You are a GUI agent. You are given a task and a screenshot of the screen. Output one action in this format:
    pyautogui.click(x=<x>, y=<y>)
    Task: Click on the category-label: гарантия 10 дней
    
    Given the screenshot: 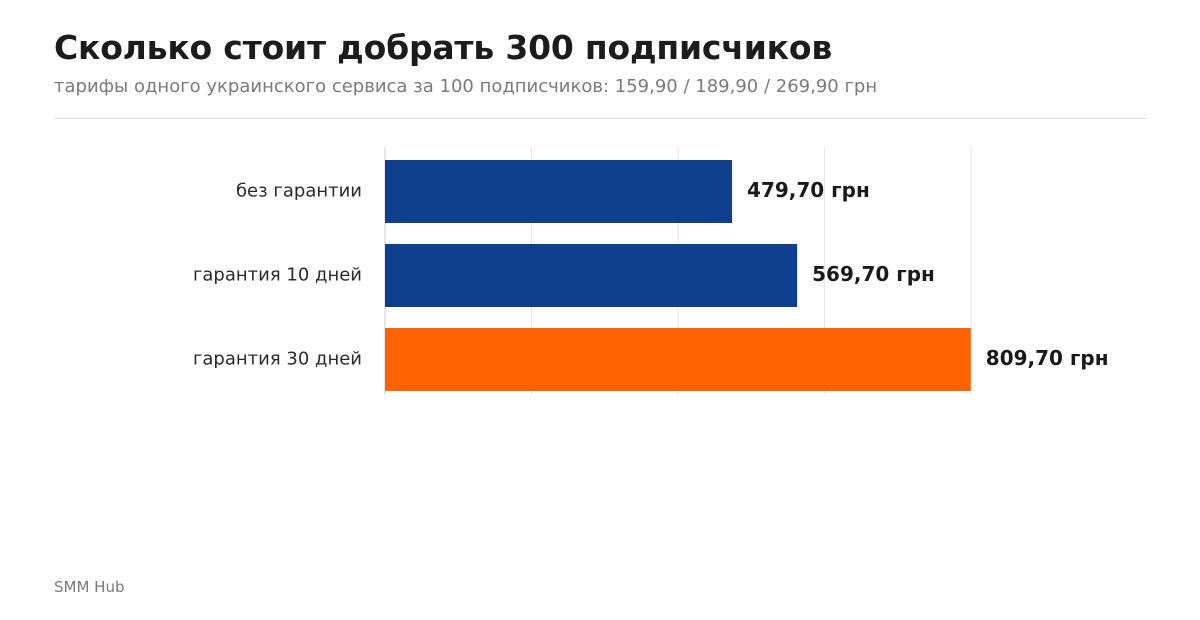 What is the action you would take?
    pyautogui.click(x=277, y=275)
    